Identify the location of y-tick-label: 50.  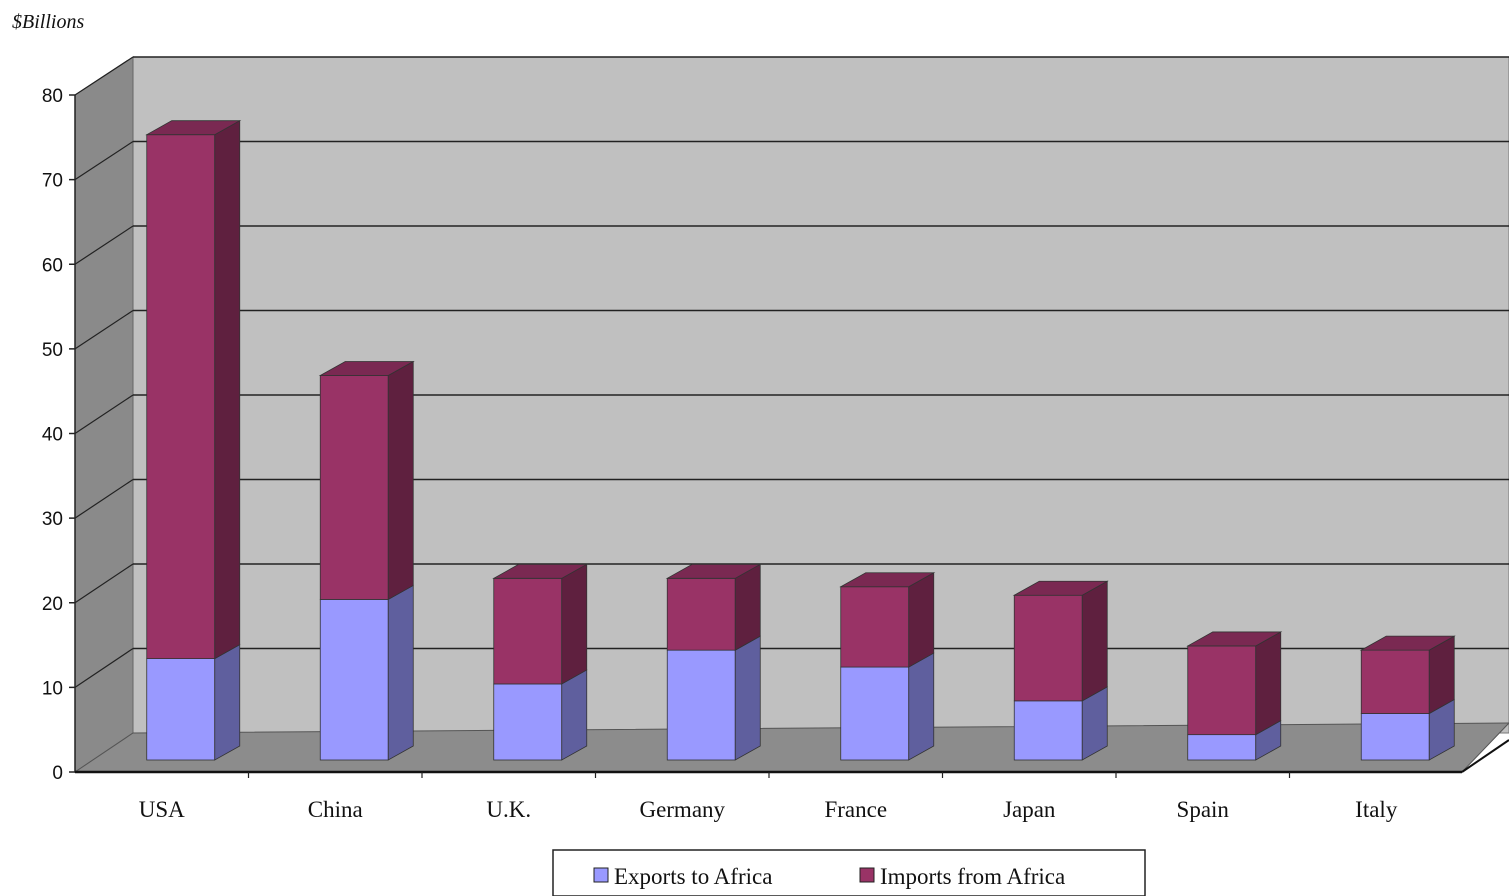
(52, 350).